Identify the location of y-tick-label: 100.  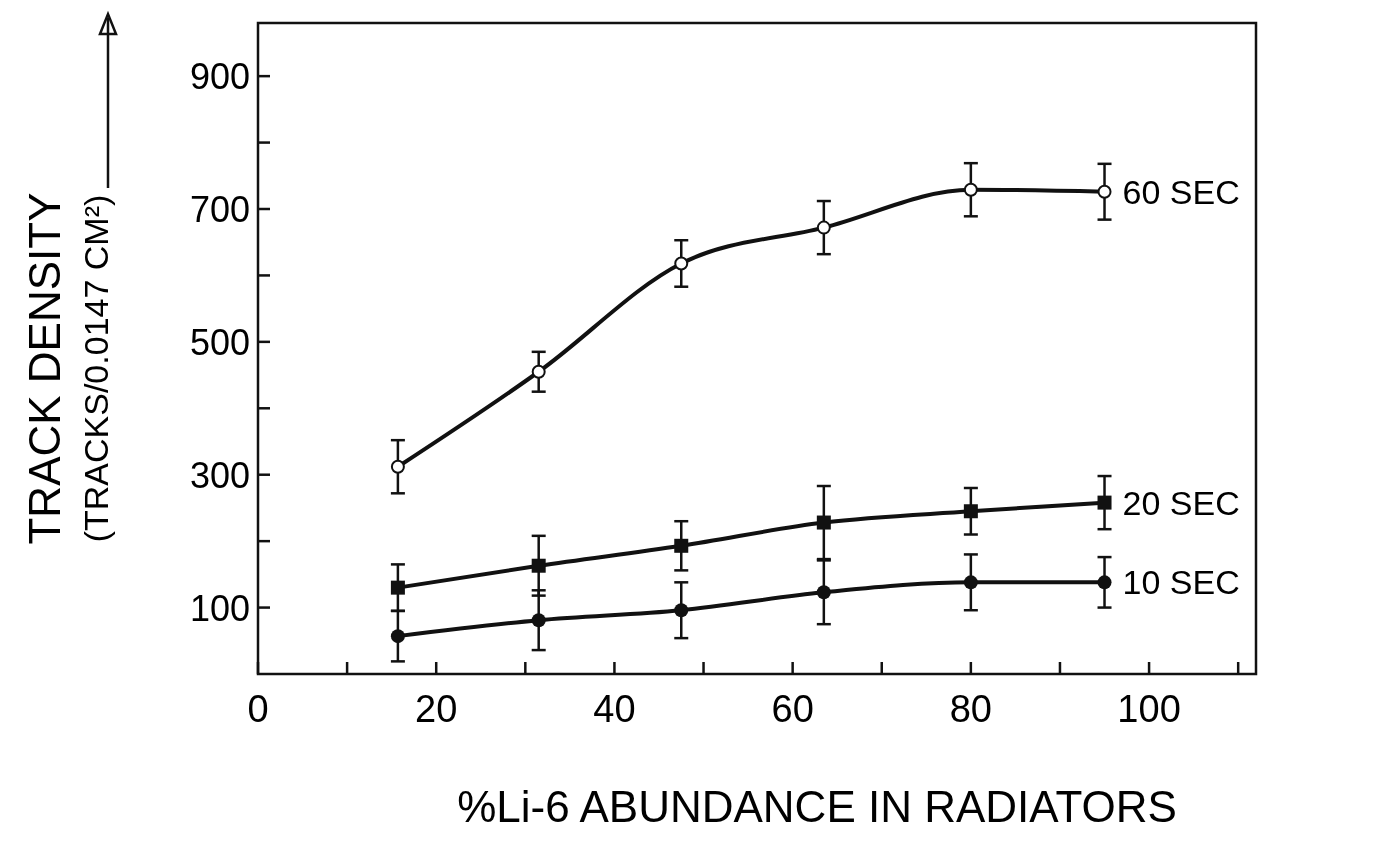
(219, 608).